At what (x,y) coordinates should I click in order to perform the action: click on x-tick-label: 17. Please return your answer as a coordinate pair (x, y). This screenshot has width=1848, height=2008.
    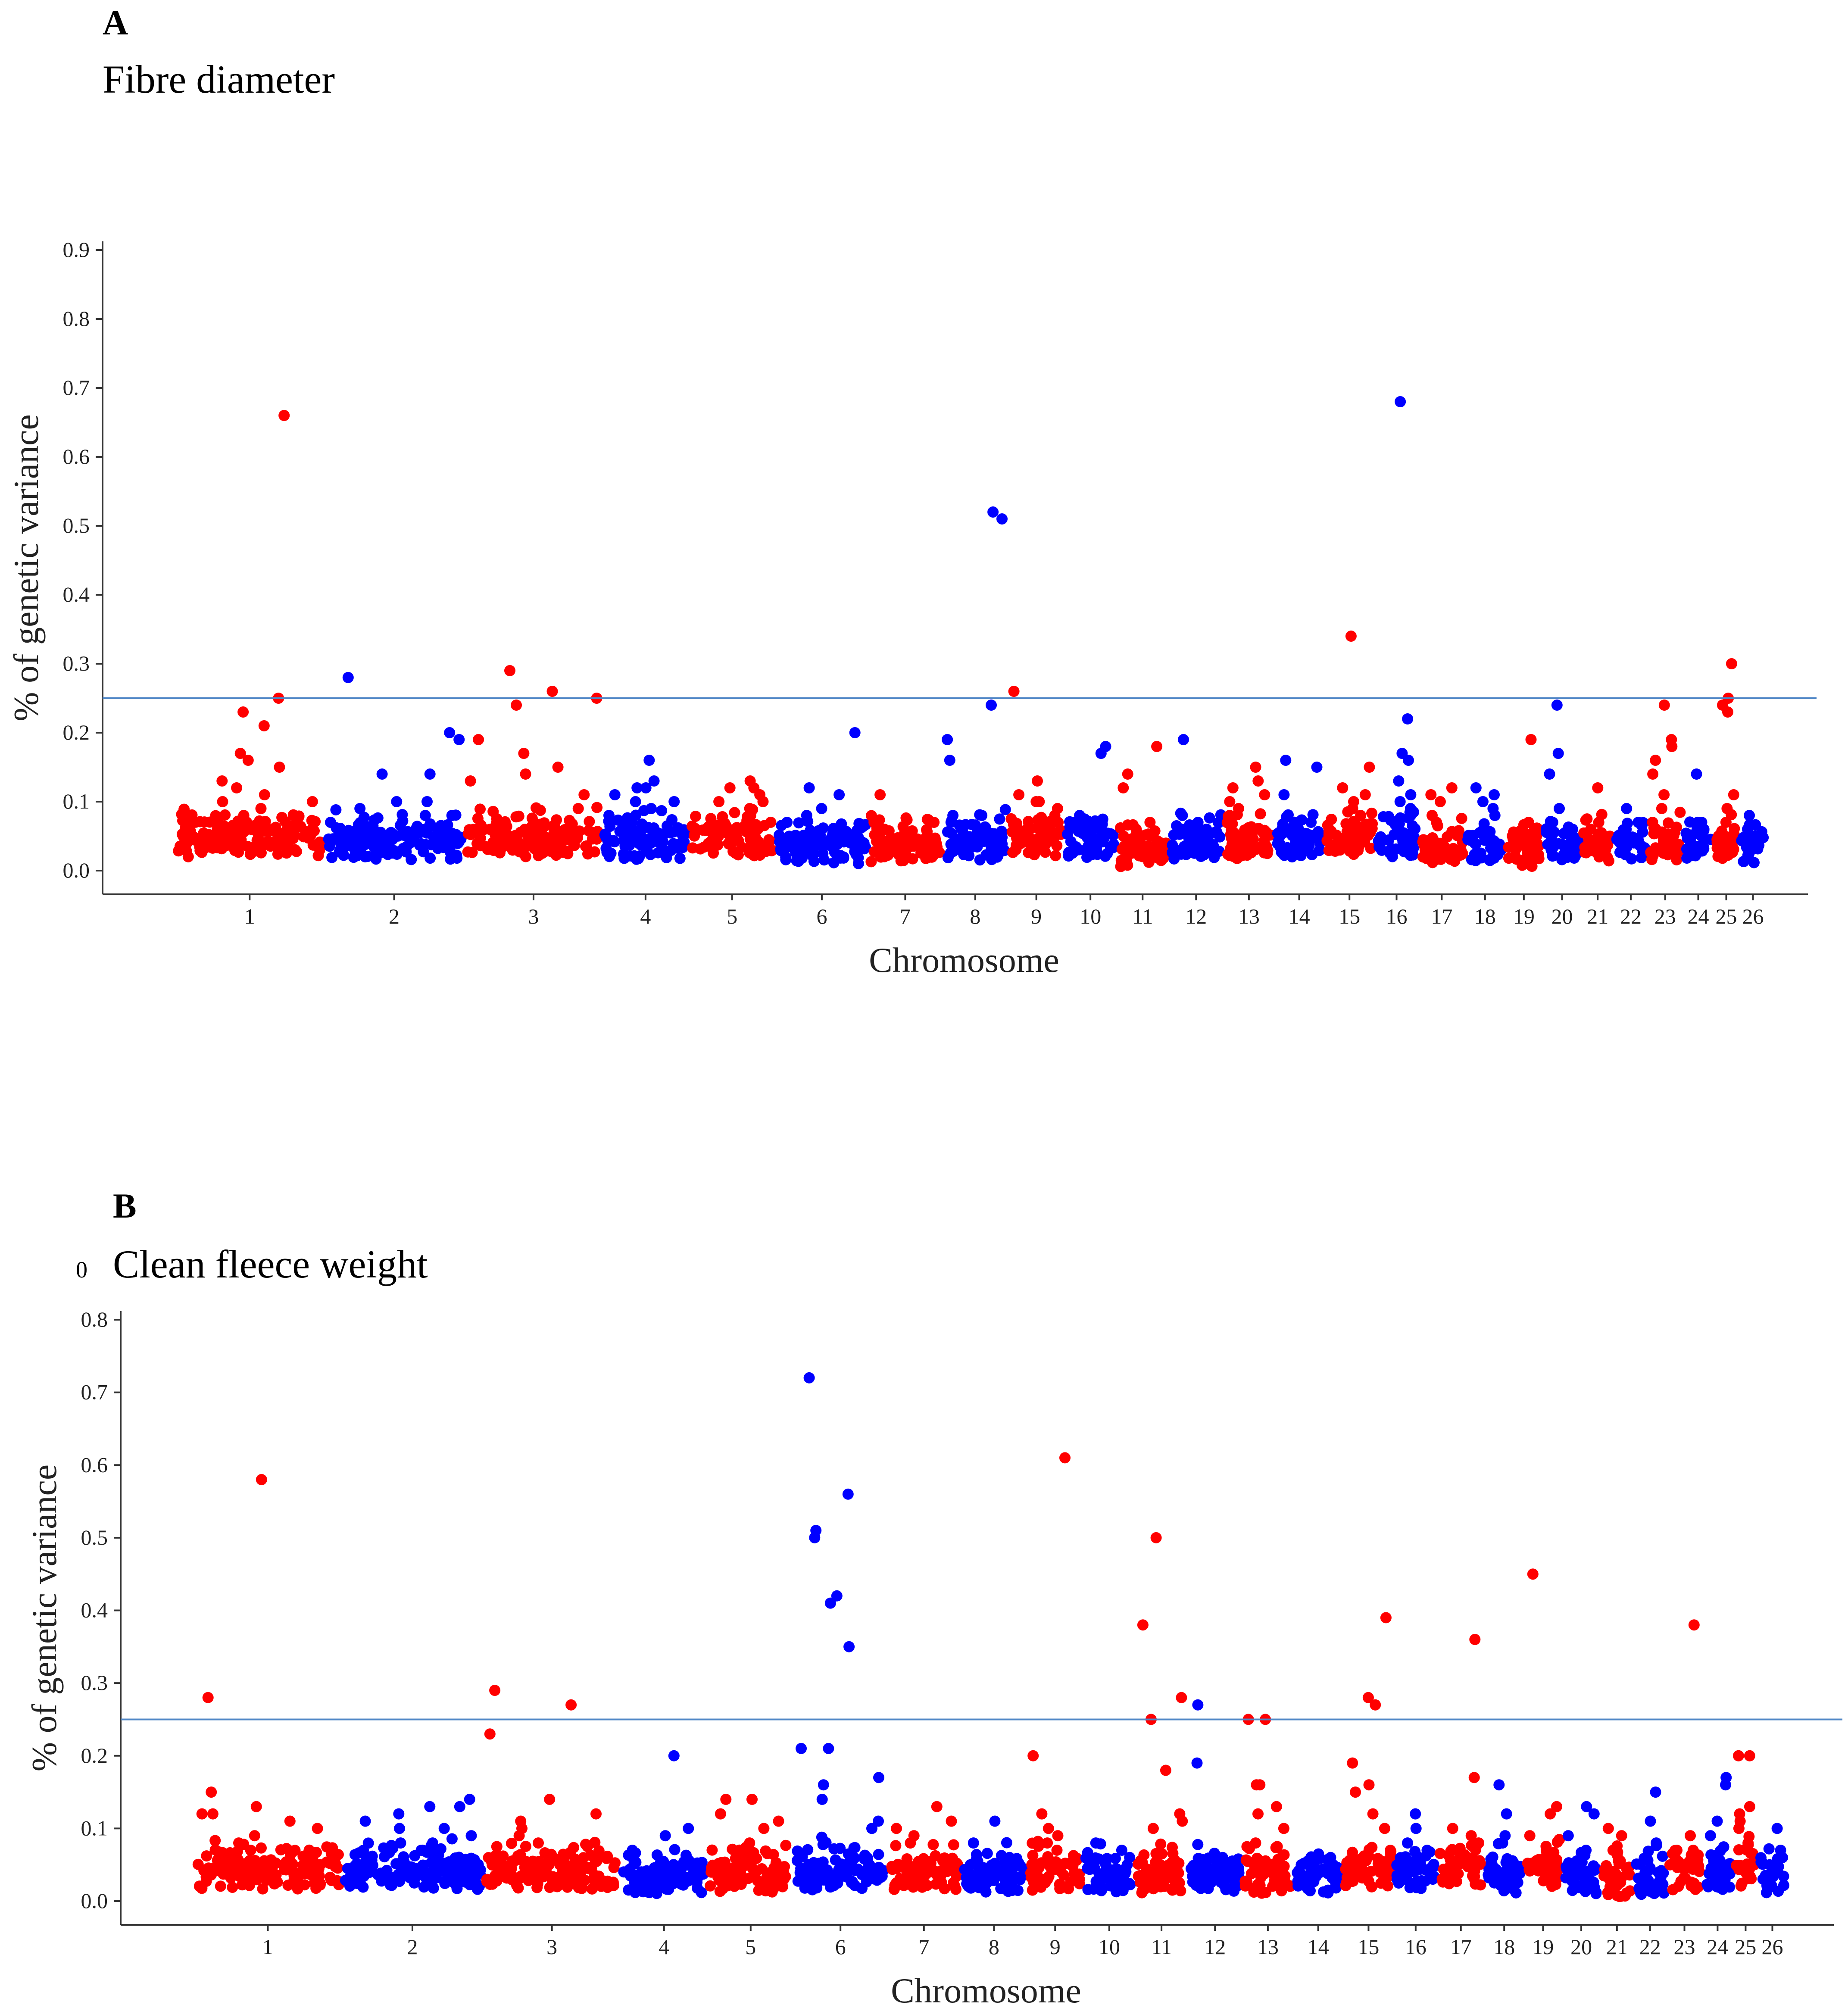
    Looking at the image, I should click on (1441, 916).